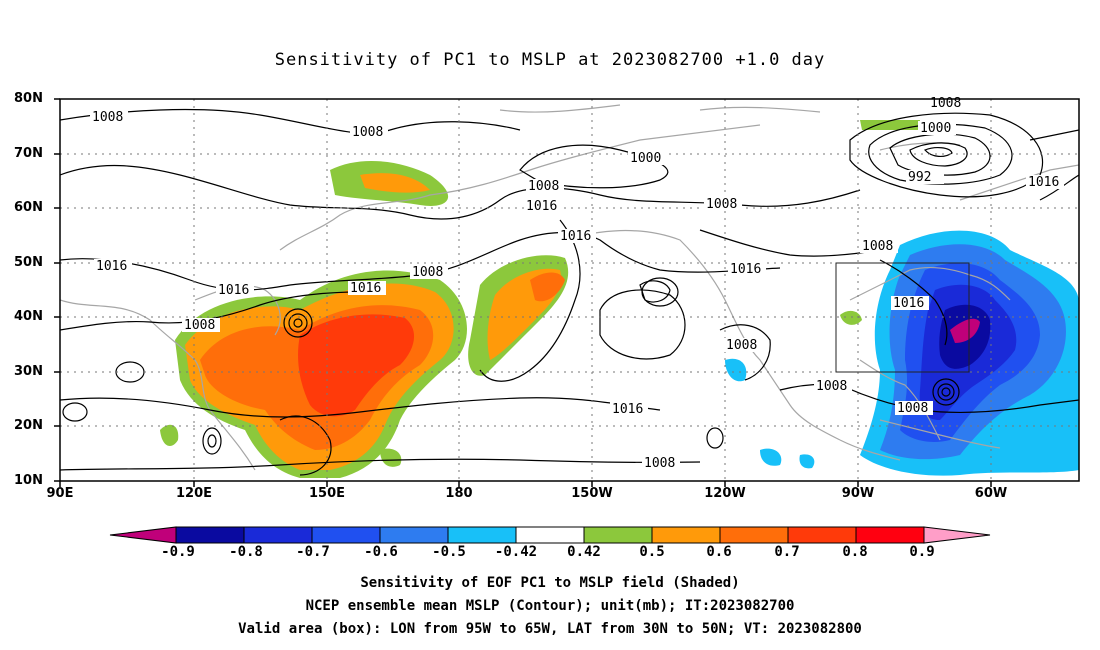 The width and height of the screenshot is (1100, 650). I want to click on colorbar-label: -0.7, so click(313, 552).